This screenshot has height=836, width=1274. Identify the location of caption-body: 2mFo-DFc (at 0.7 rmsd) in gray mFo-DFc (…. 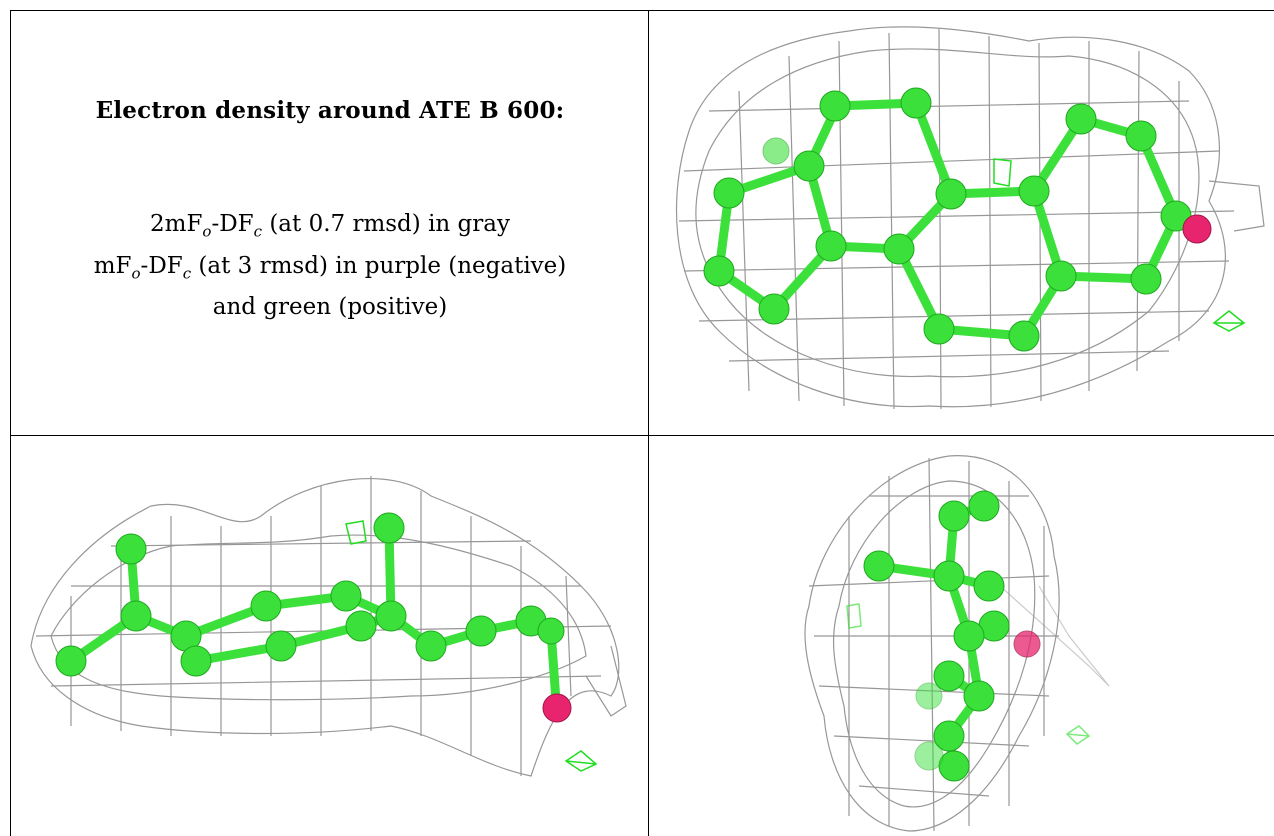
(329, 265).